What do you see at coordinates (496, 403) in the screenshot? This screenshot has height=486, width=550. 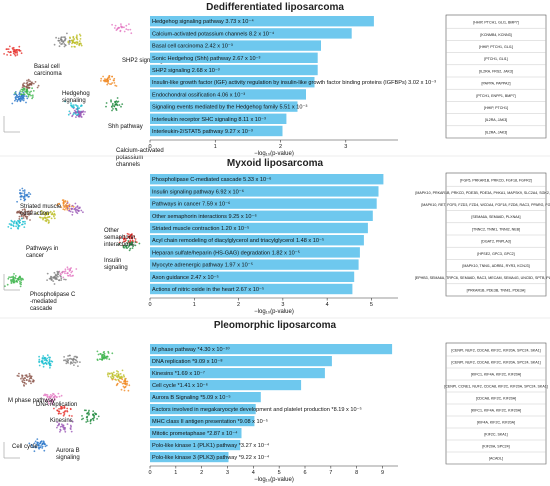 I see `gene-box` at bounding box center [496, 403].